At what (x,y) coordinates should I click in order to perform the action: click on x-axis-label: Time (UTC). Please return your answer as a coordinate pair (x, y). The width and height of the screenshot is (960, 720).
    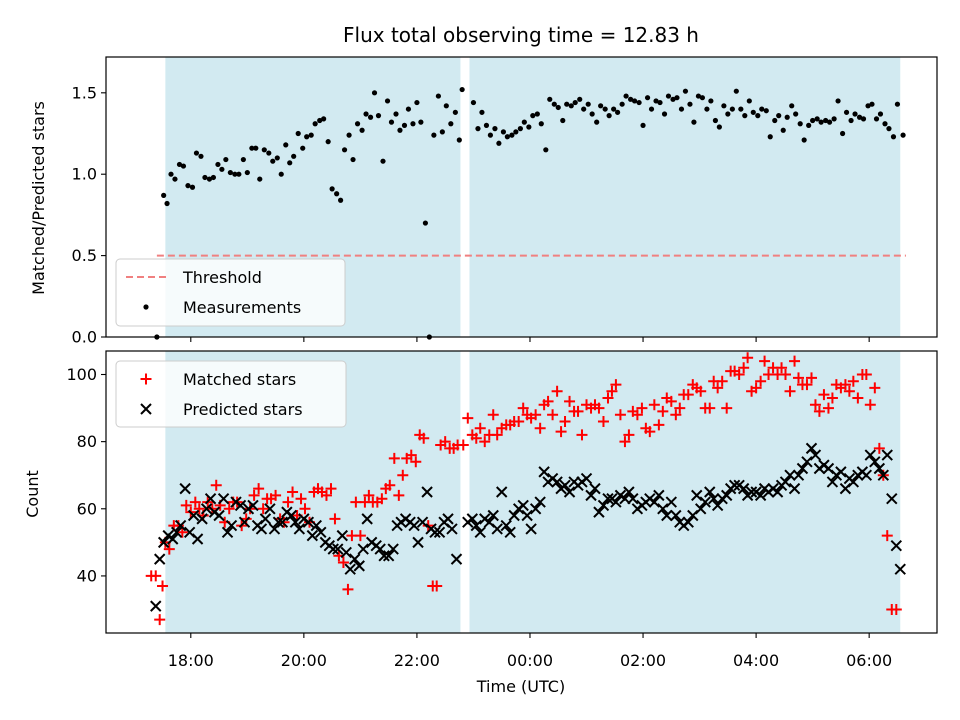
    Looking at the image, I should click on (520, 686).